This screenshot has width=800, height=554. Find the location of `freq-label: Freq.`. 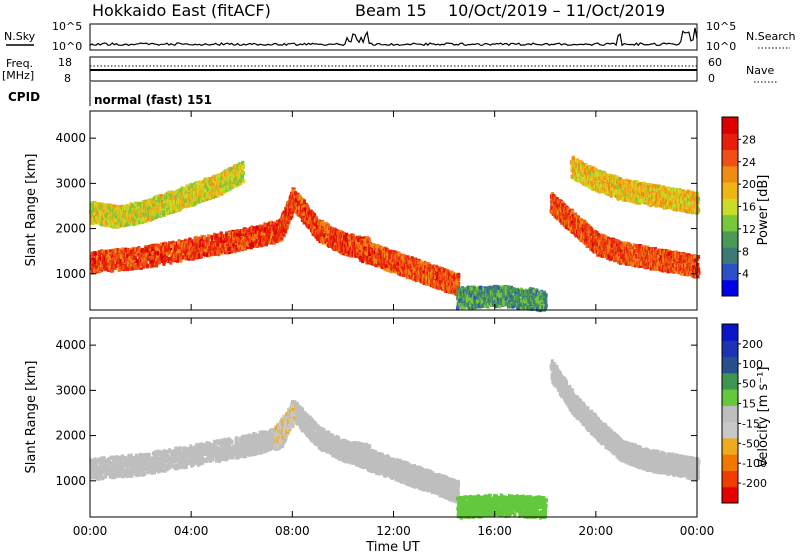

freq-label: Freq. is located at coordinates (19, 63).